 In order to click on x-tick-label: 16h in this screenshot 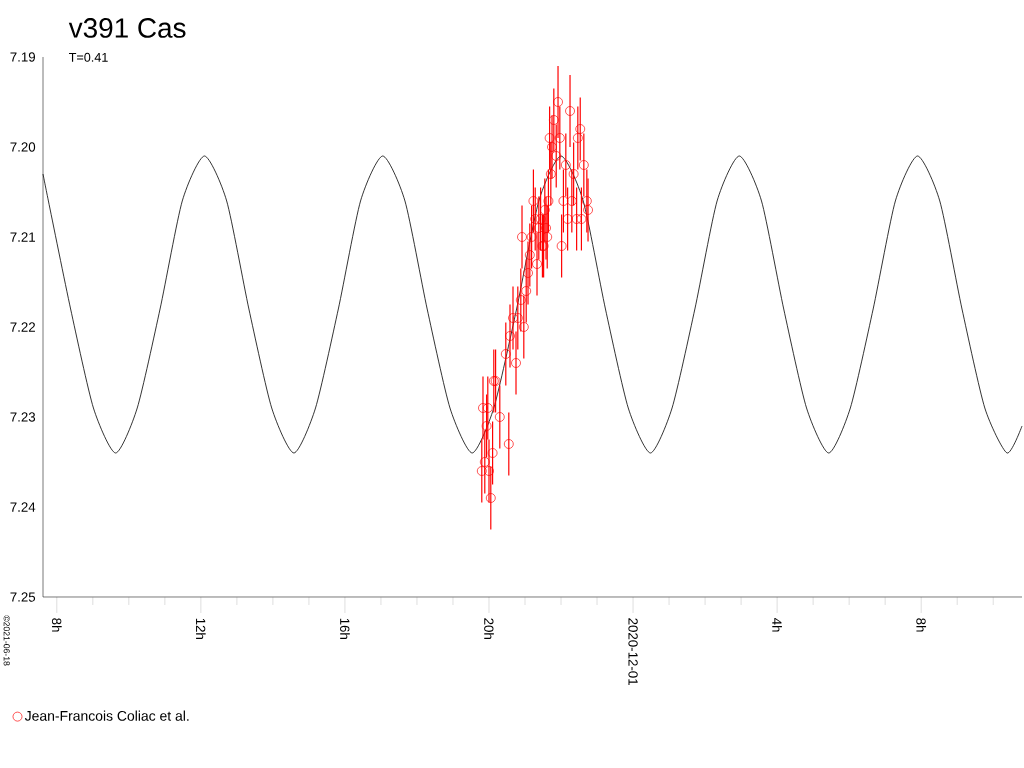, I will do `click(345, 628)`.